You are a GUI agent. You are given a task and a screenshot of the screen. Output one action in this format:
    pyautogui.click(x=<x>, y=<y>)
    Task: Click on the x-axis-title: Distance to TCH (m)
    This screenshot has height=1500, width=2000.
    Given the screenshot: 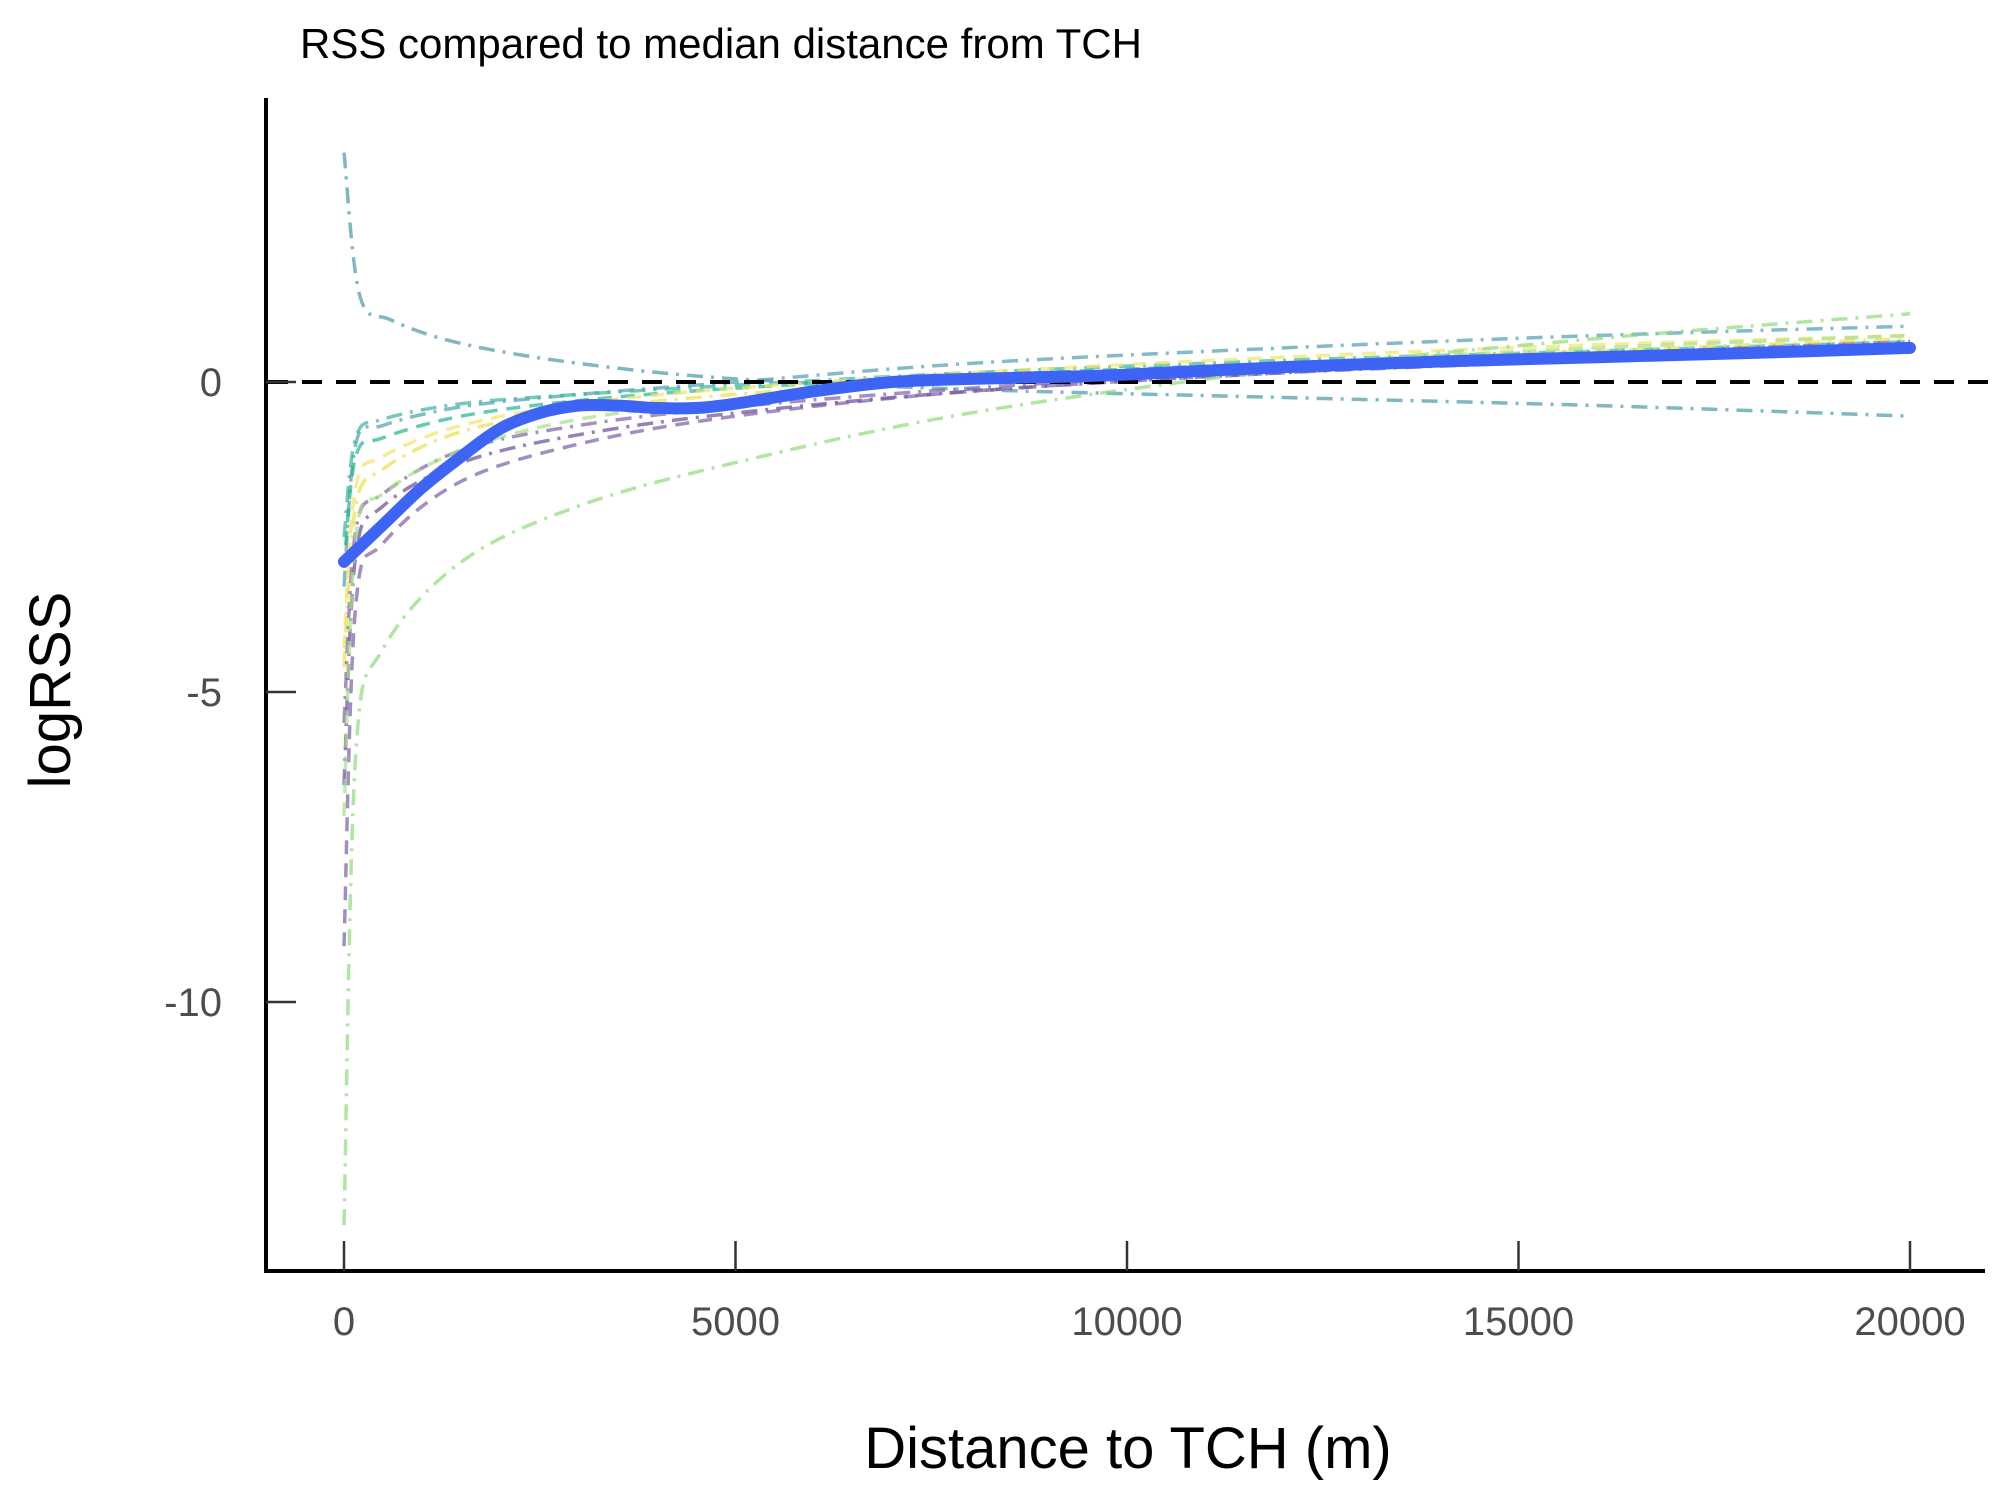 What is the action you would take?
    pyautogui.click(x=1127, y=1448)
    